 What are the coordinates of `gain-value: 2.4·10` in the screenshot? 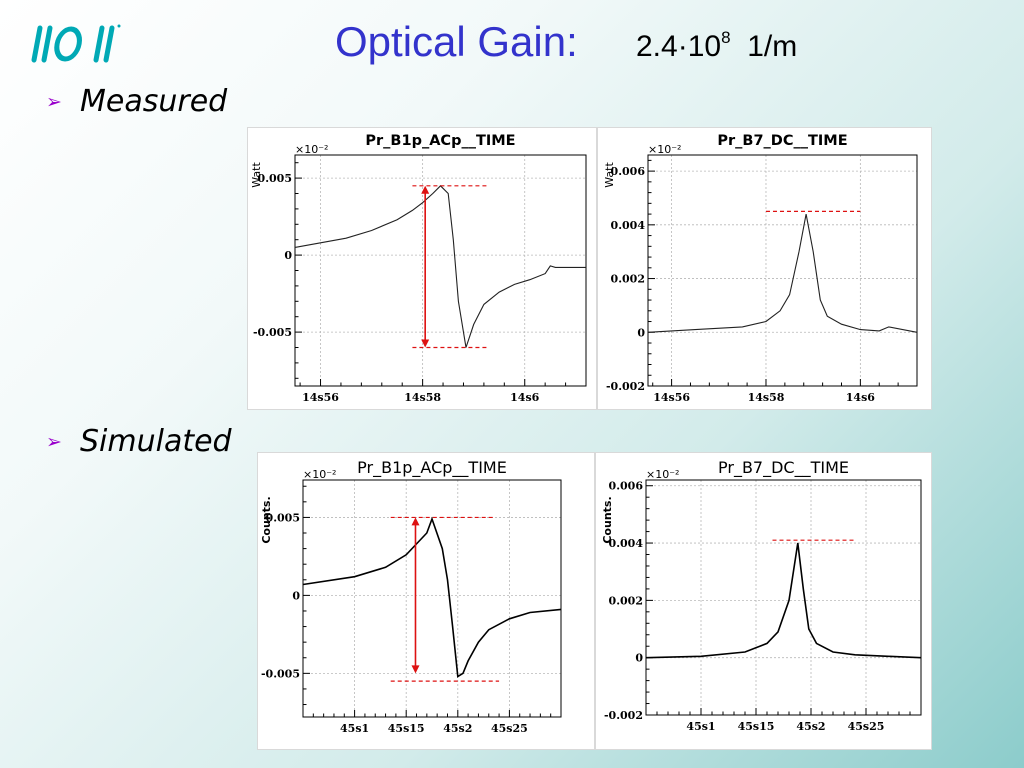 It's located at (679, 46).